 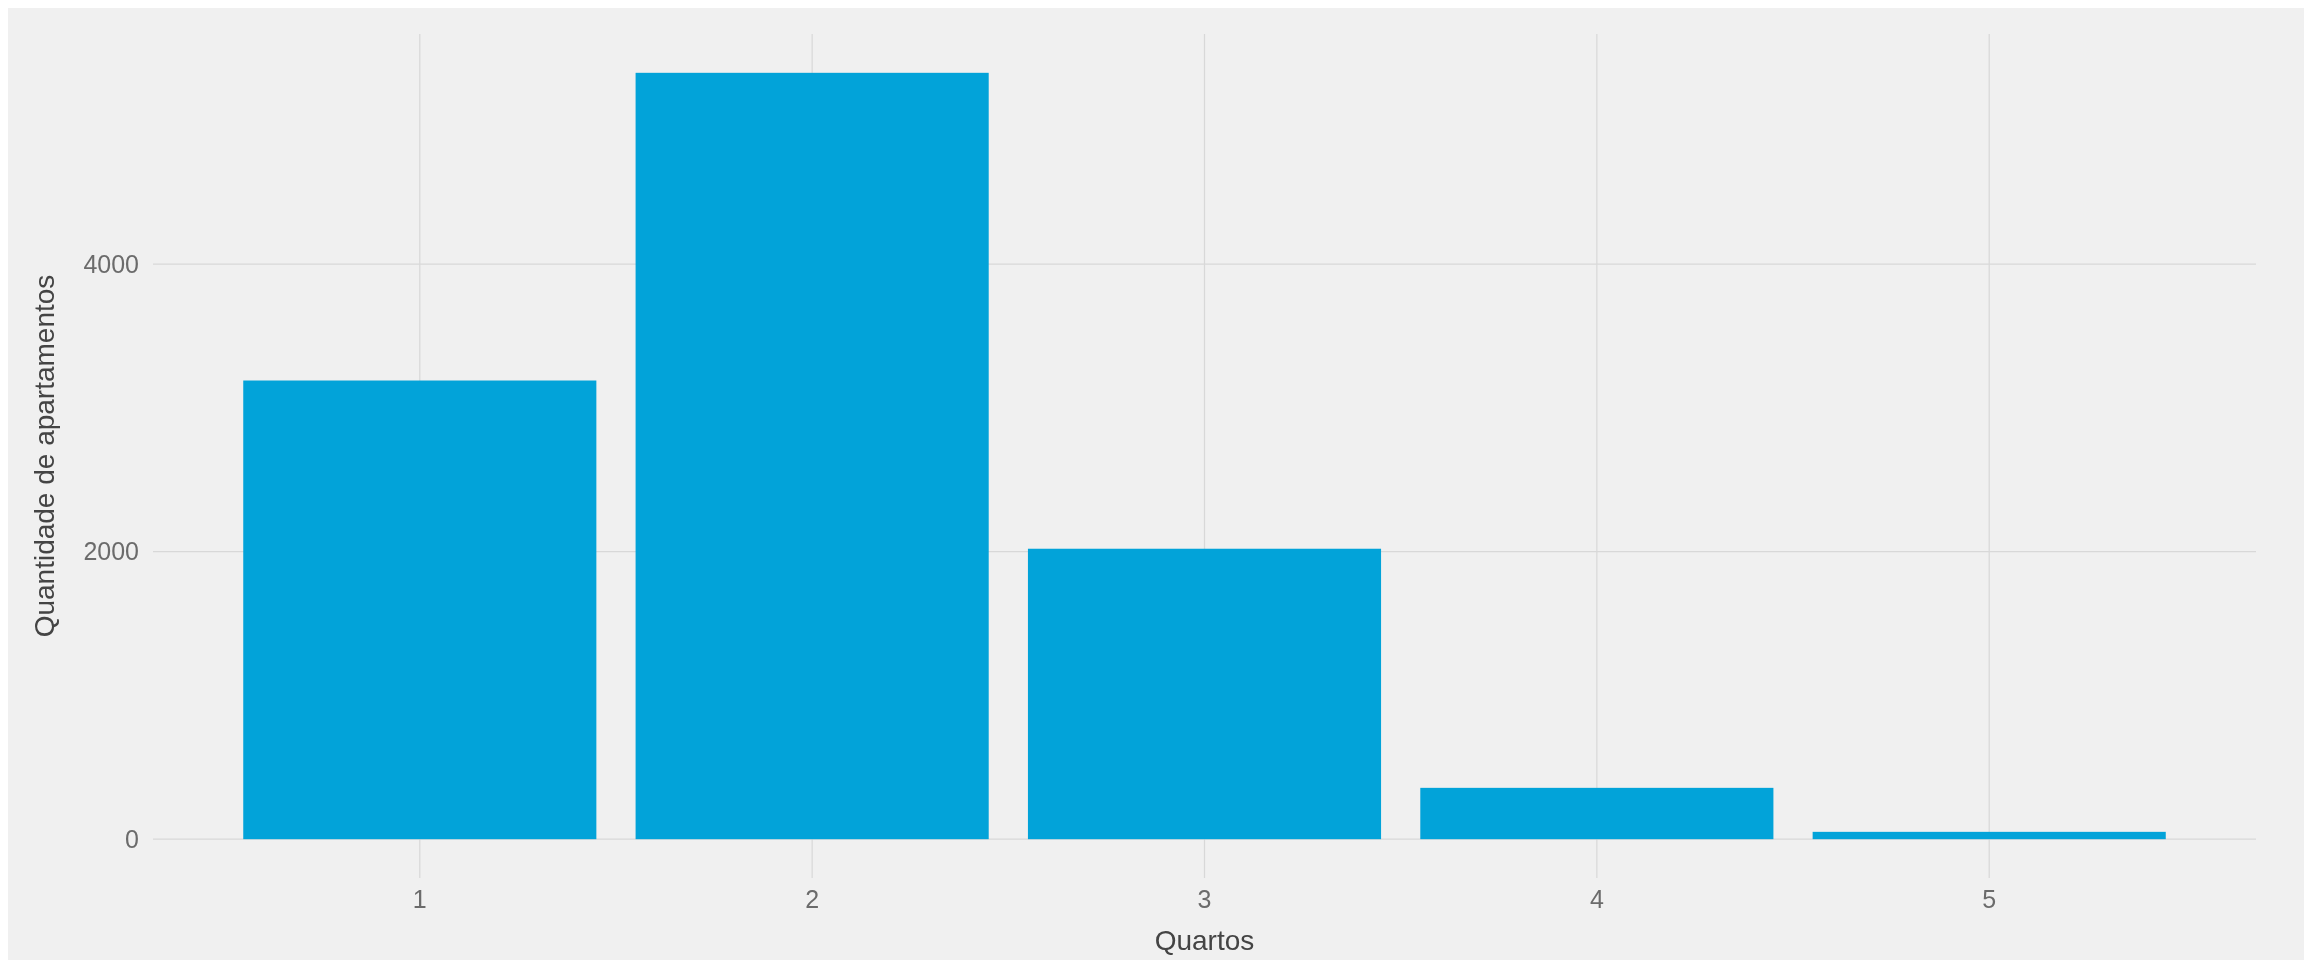 What do you see at coordinates (1204, 899) in the screenshot?
I see `x-tick-label: 3` at bounding box center [1204, 899].